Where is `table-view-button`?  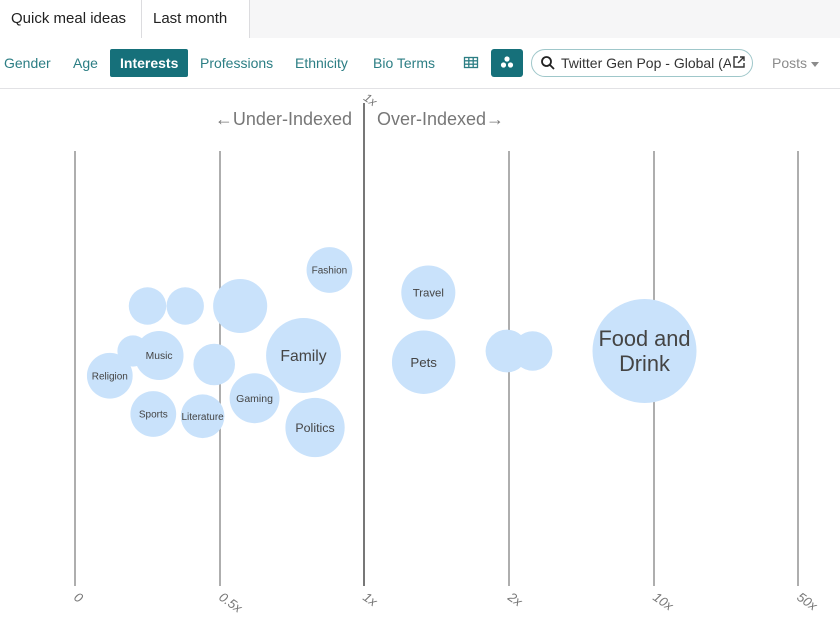 table-view-button is located at coordinates (471, 63).